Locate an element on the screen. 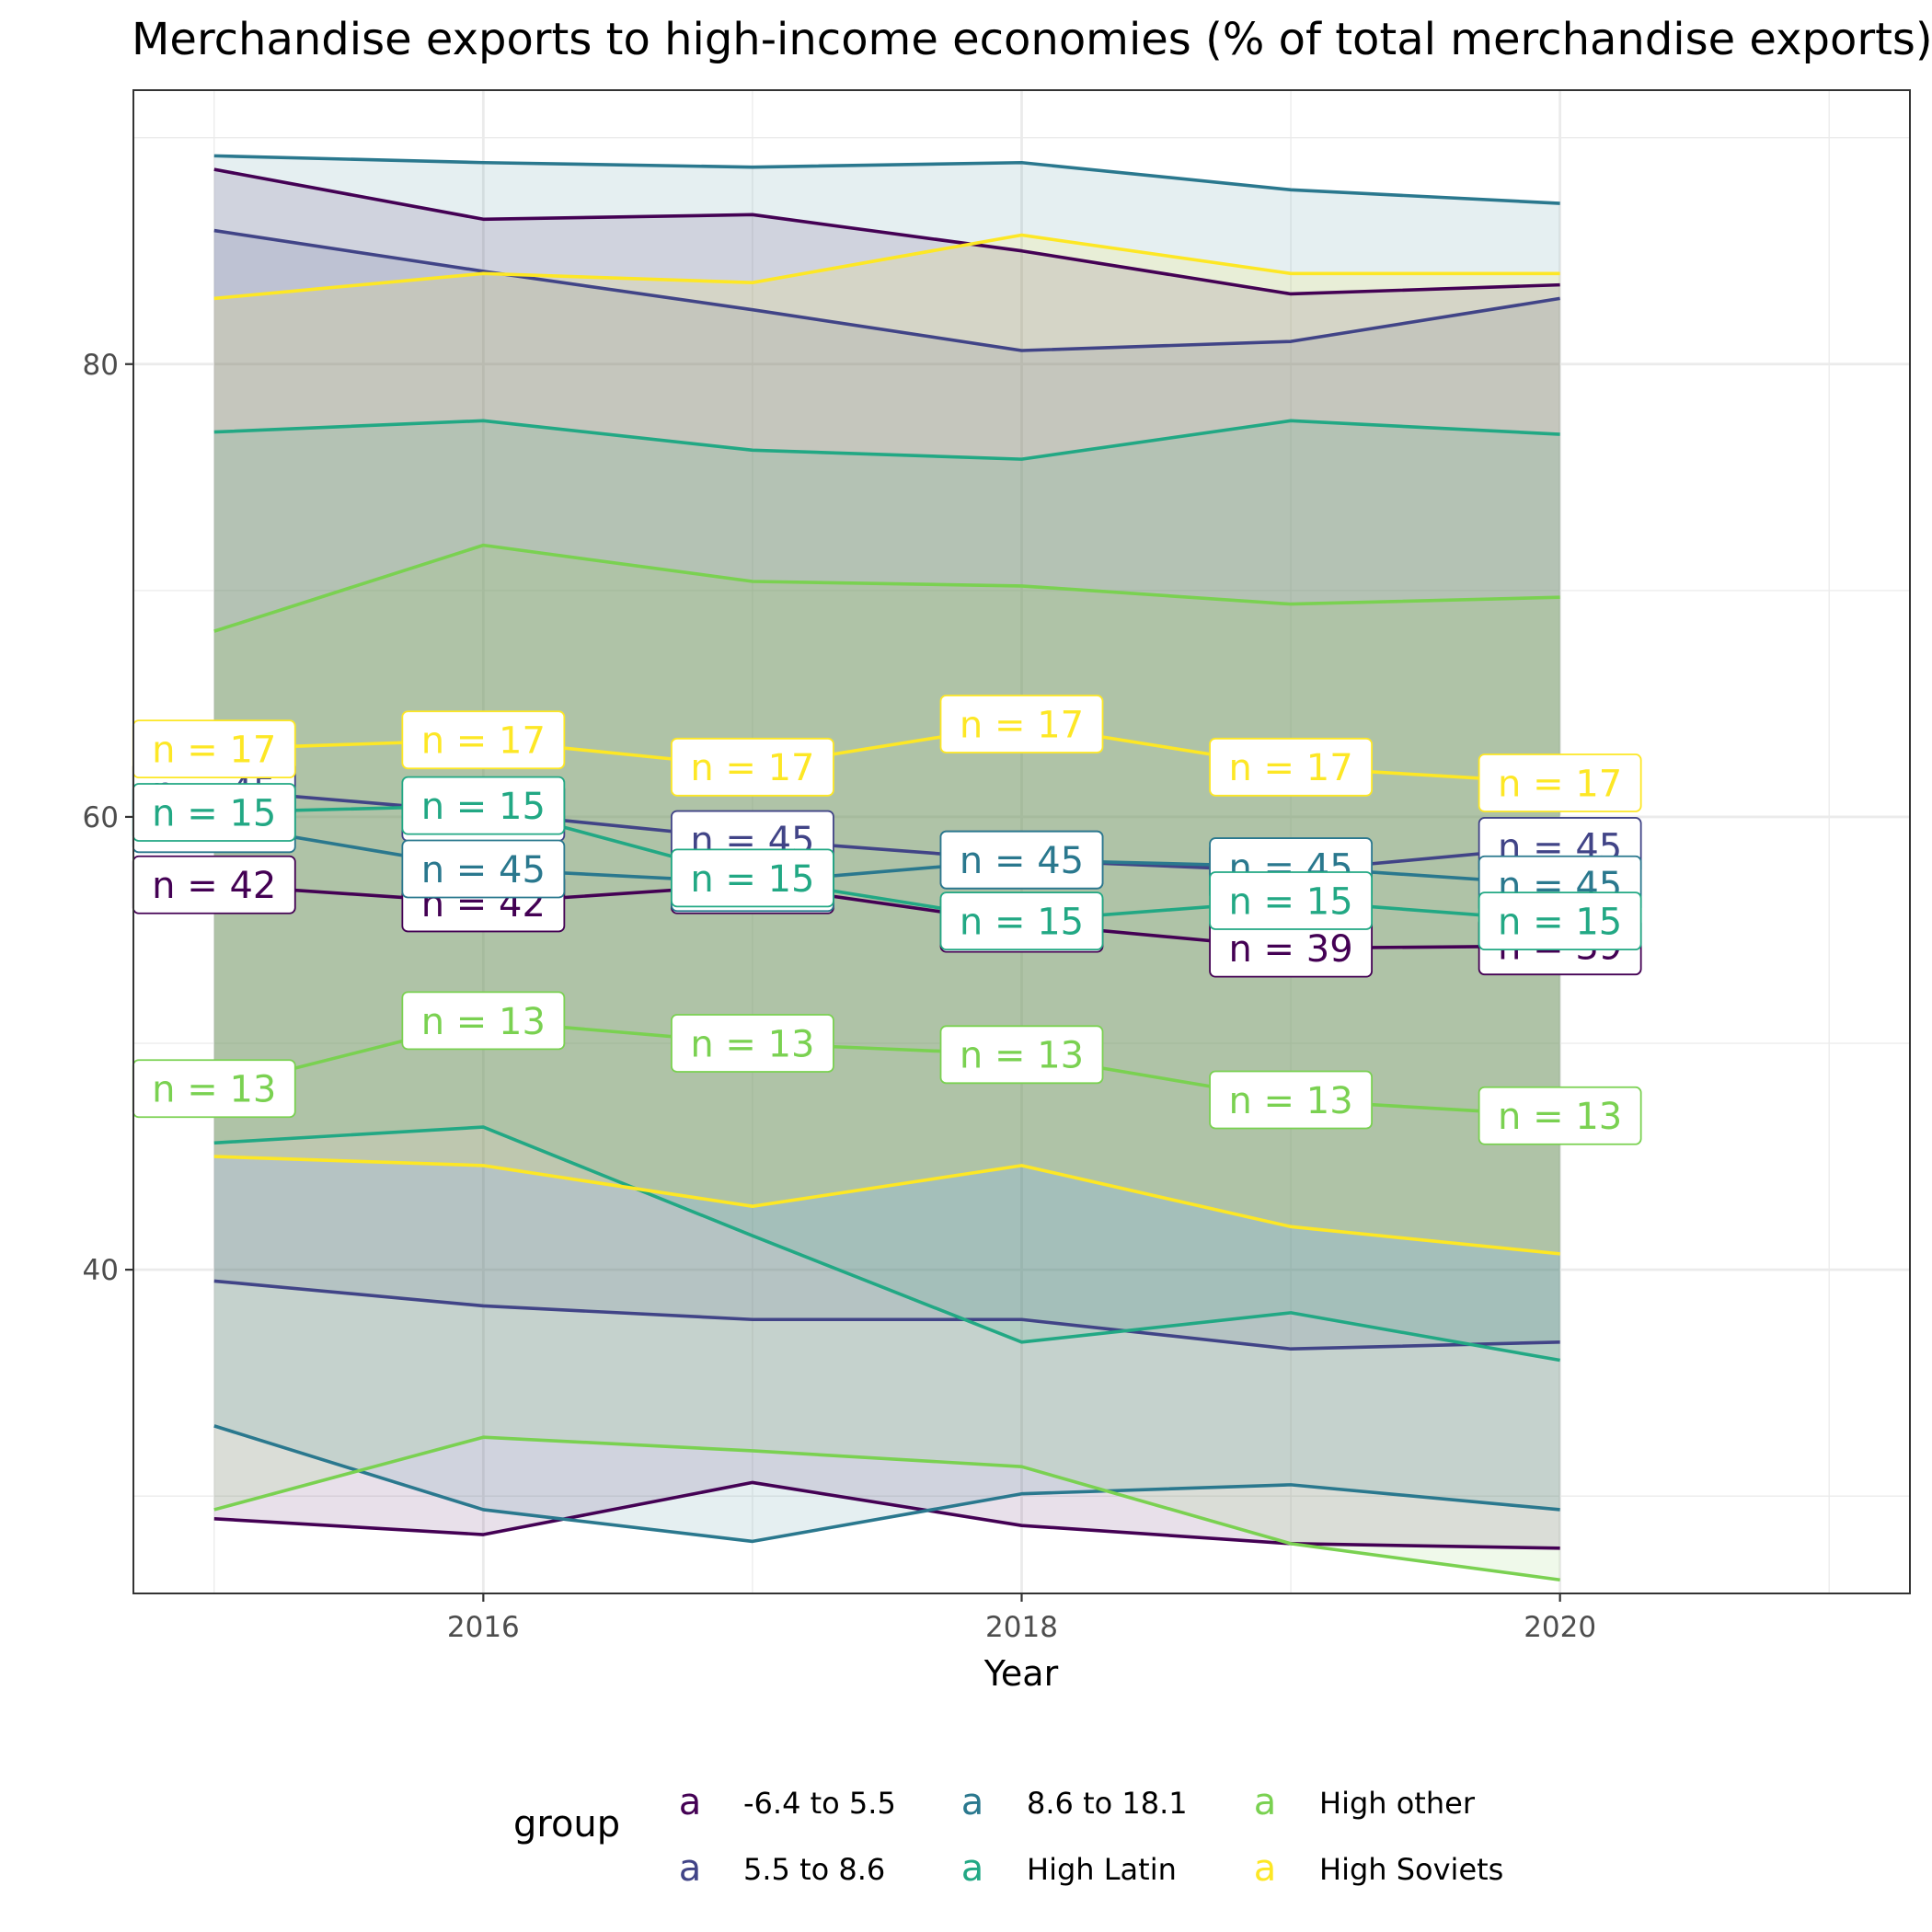 The height and width of the screenshot is (1932, 1932). y-tick-label: 60 is located at coordinates (101, 817).